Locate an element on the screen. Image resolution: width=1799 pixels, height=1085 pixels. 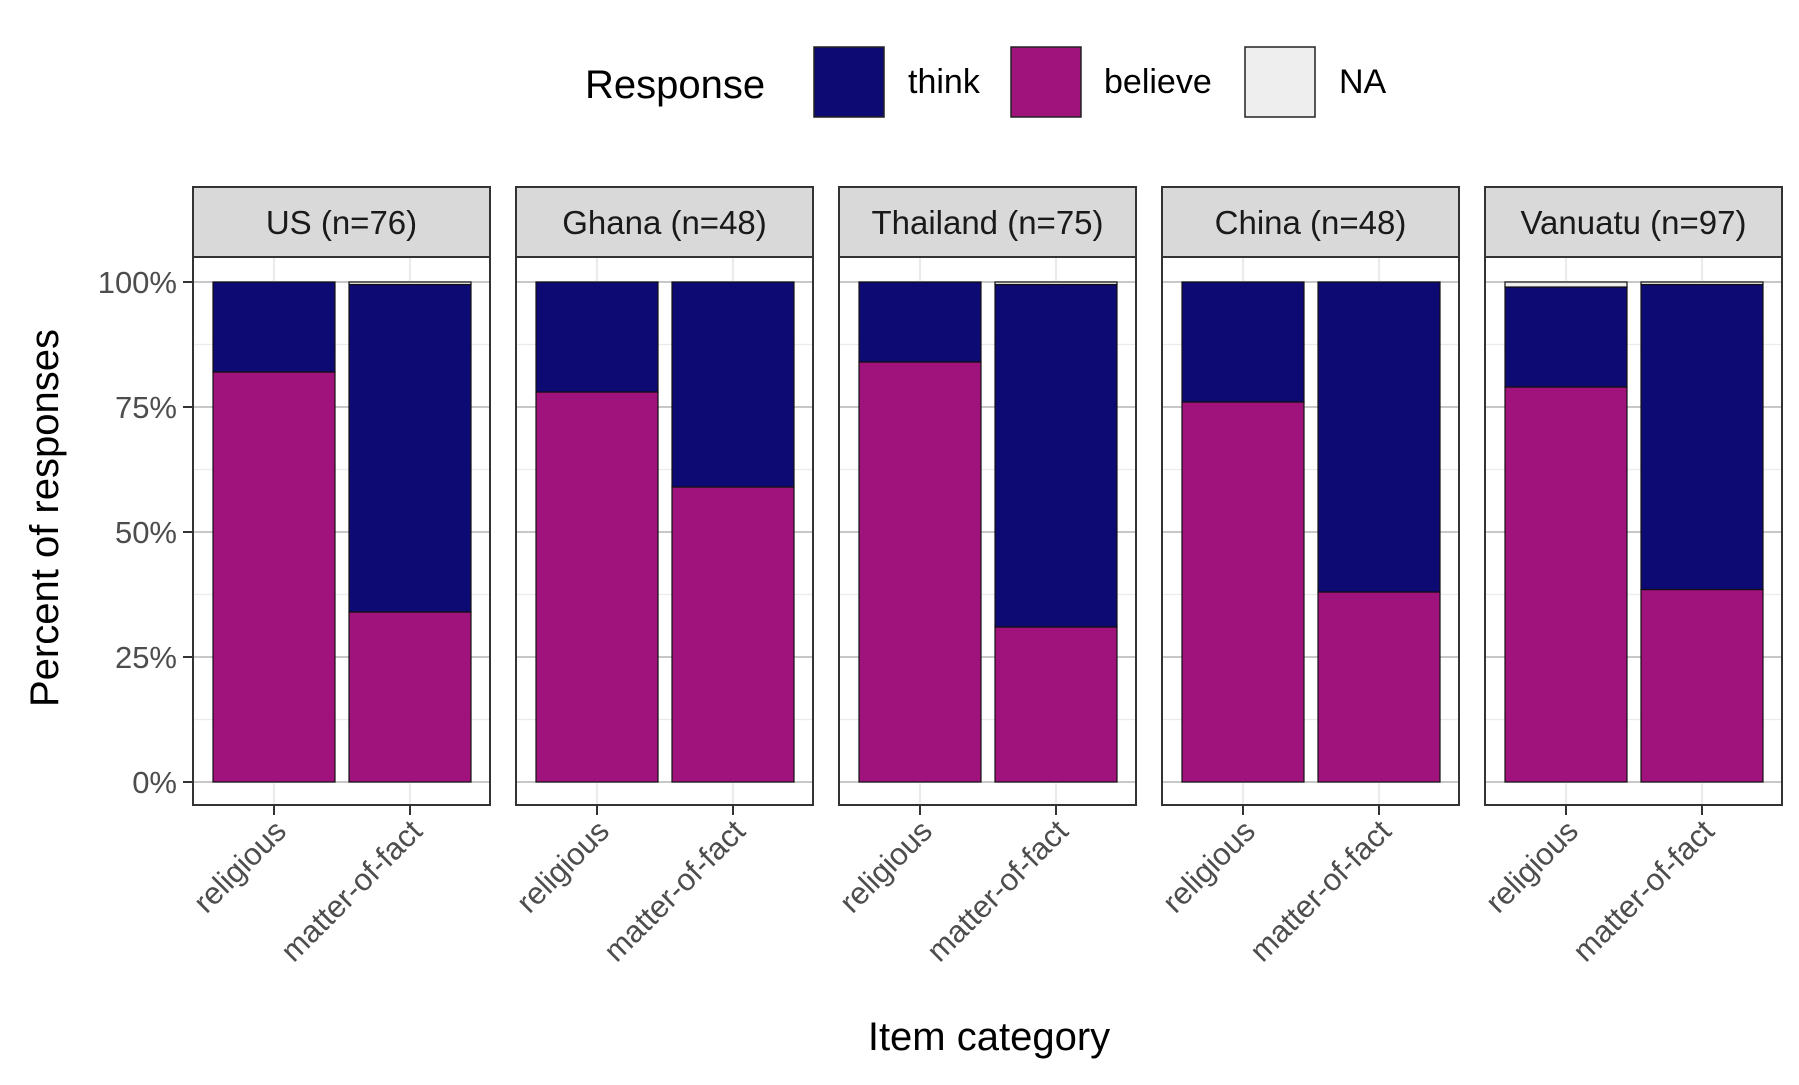
legend-key-na is located at coordinates (1280, 82).